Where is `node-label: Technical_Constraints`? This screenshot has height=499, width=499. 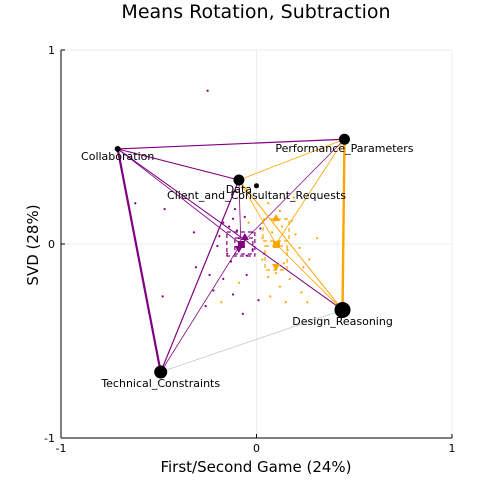 node-label: Technical_Constraints is located at coordinates (160, 383).